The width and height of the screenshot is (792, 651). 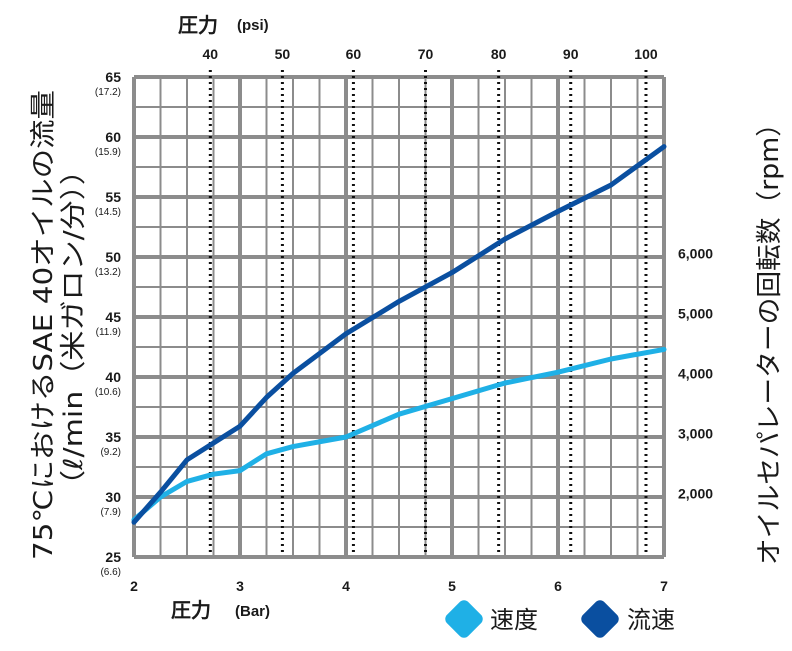 What do you see at coordinates (113, 77) in the screenshot?
I see `y-tick-label: 65` at bounding box center [113, 77].